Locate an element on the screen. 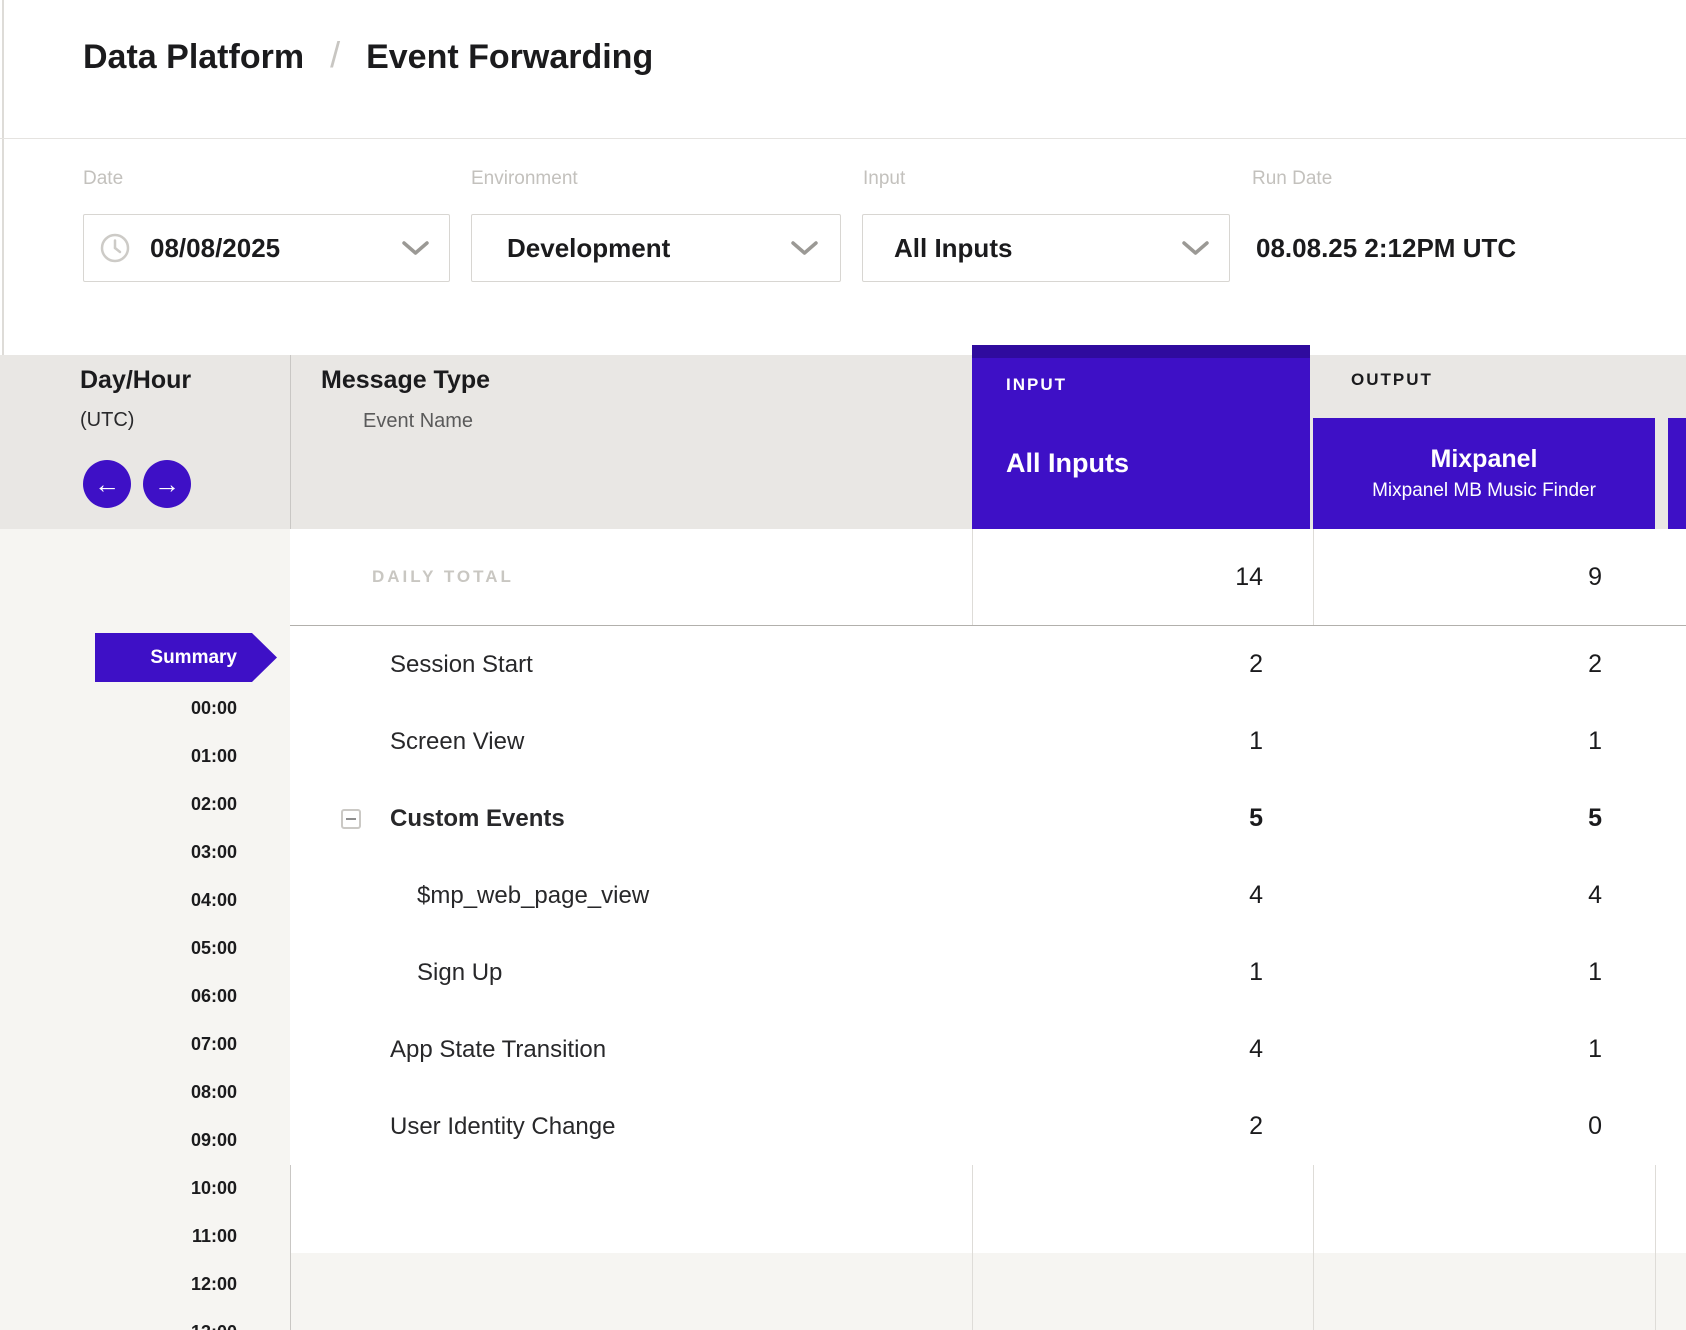  event-label: $mp_web_page_view is located at coordinates (533, 895).